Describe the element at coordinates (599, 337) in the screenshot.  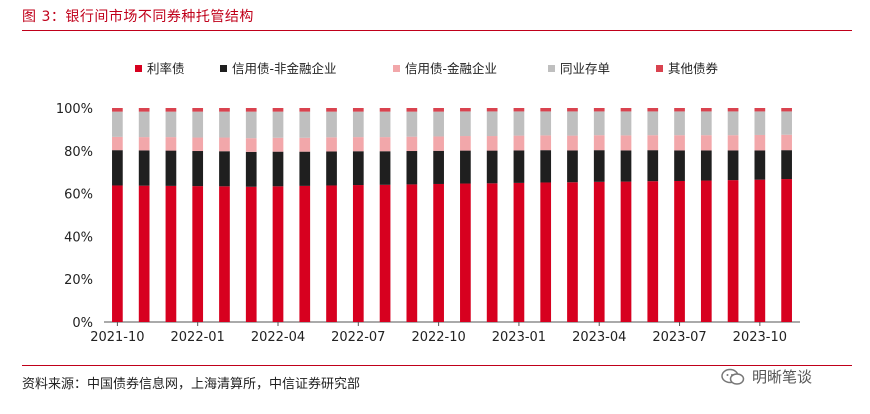
I see `x-tick-label: 2023-04` at that location.